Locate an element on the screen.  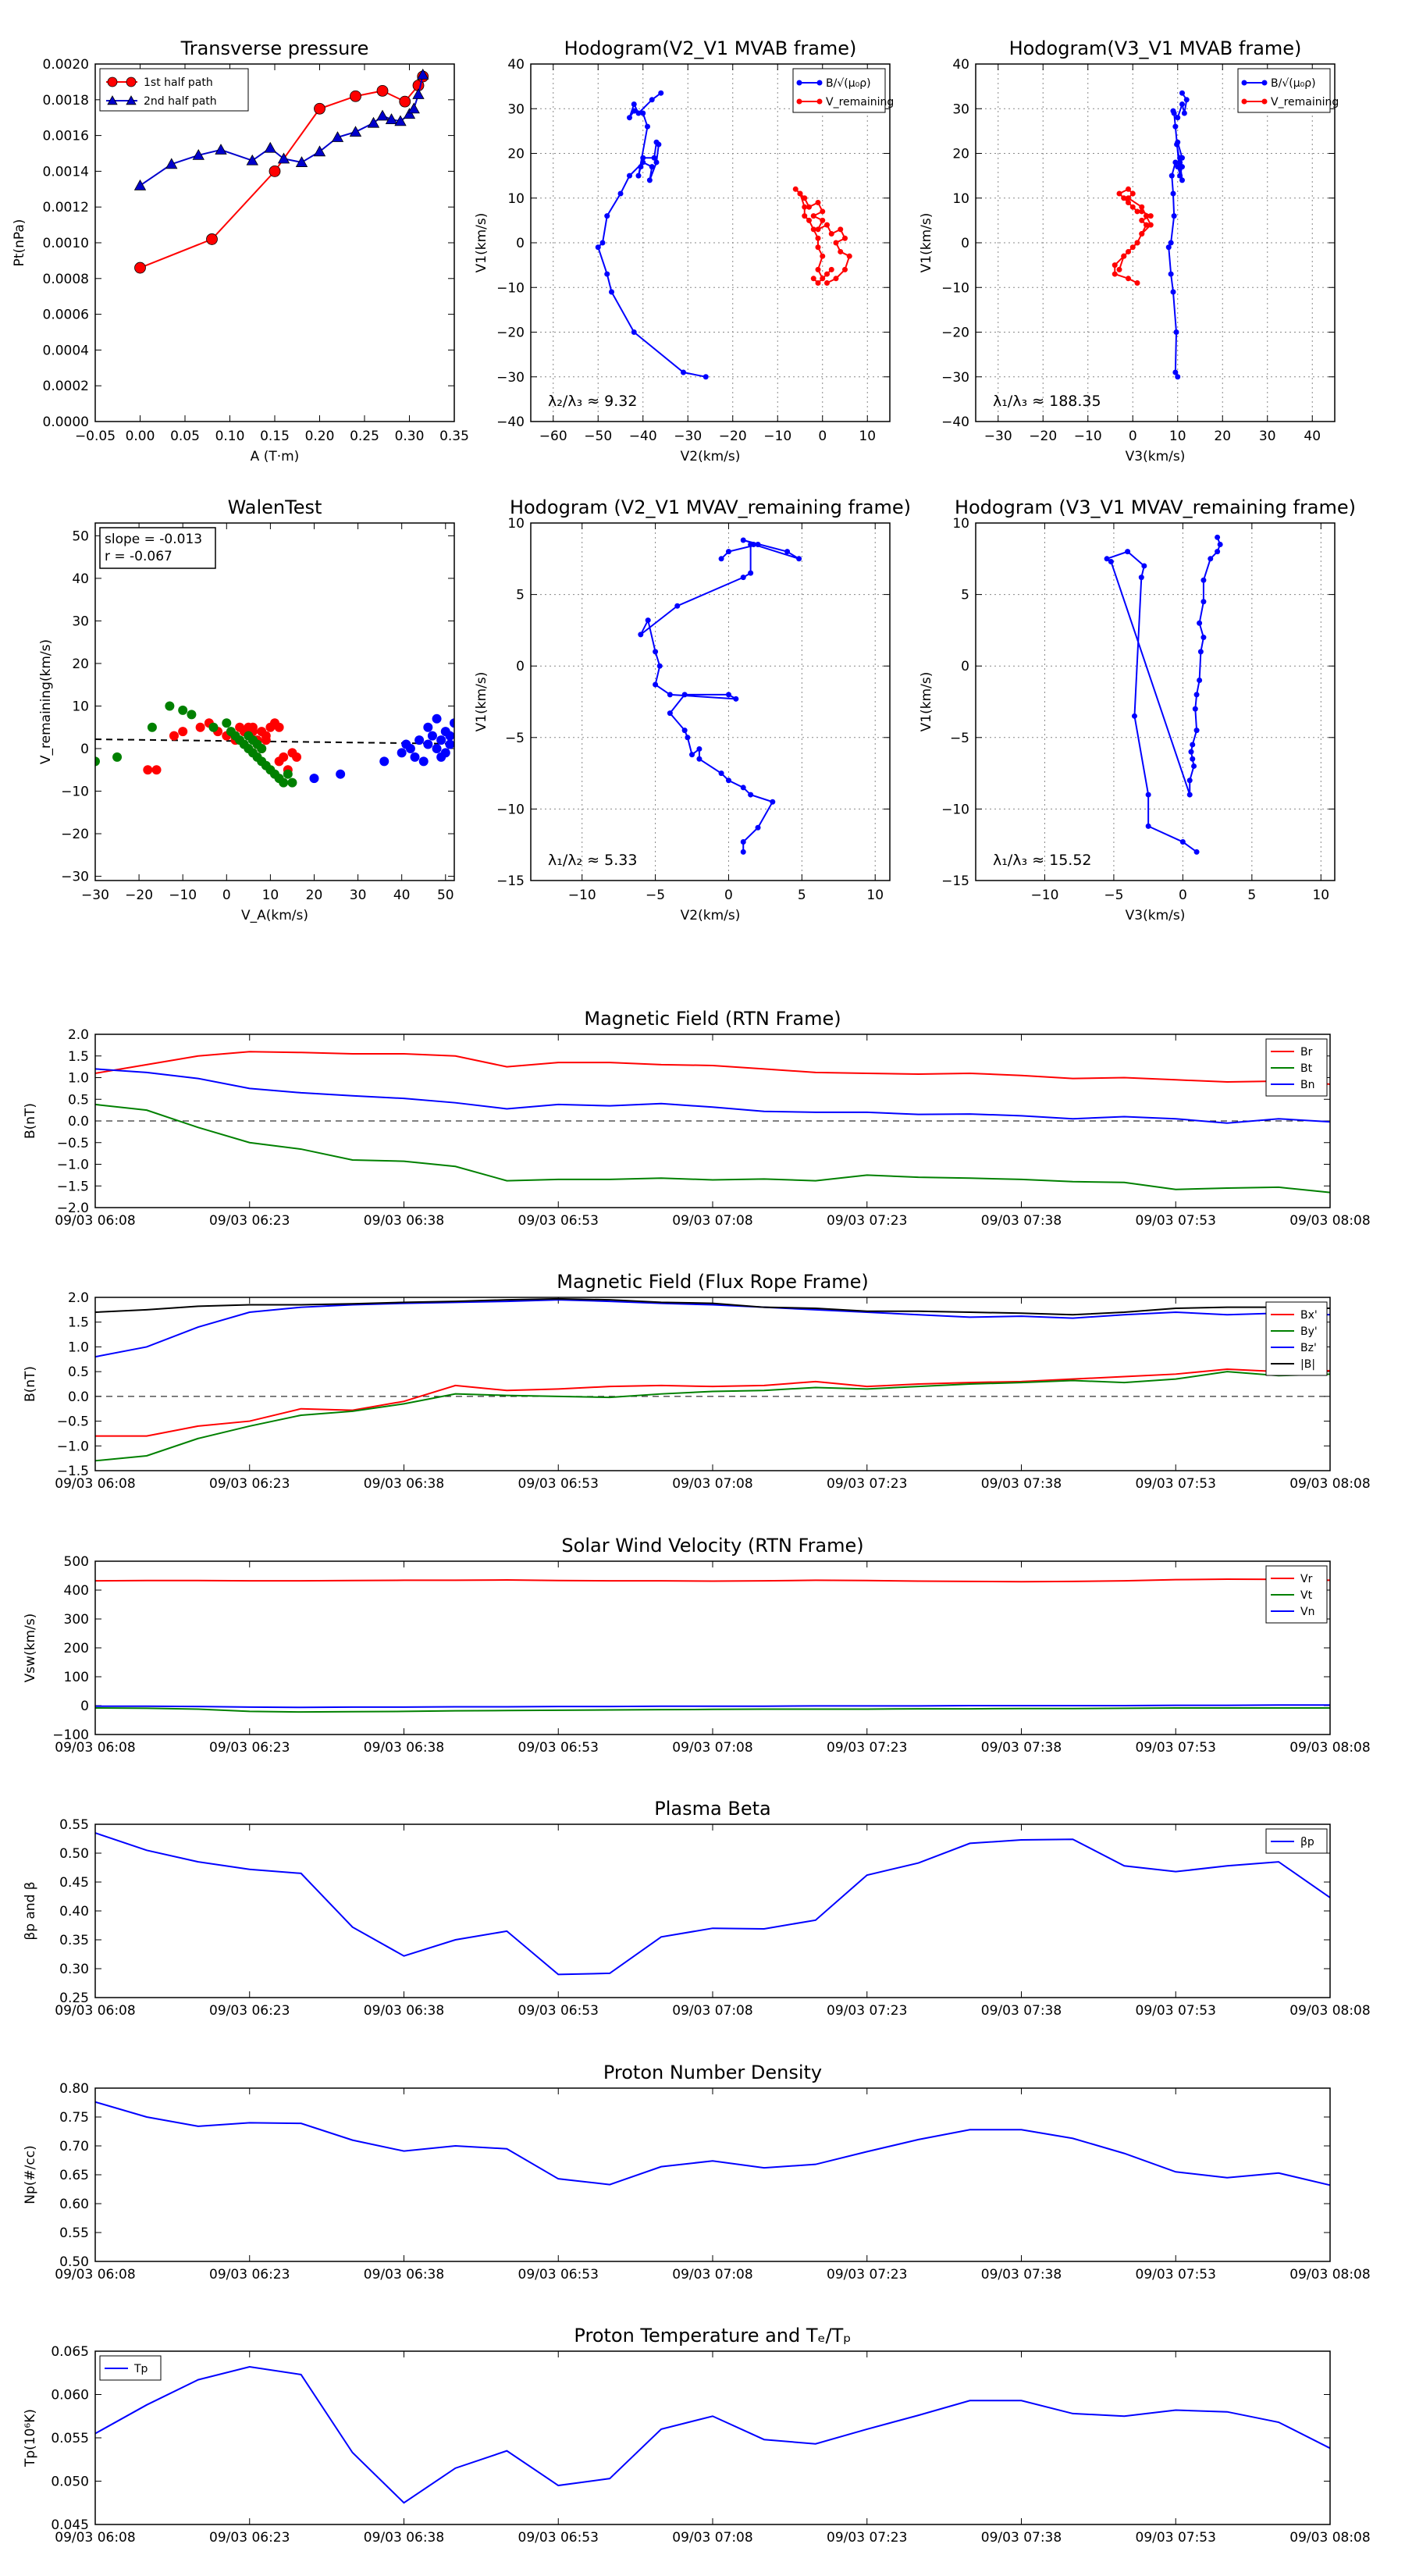
y-tick-label: 5 is located at coordinates (520, 595).